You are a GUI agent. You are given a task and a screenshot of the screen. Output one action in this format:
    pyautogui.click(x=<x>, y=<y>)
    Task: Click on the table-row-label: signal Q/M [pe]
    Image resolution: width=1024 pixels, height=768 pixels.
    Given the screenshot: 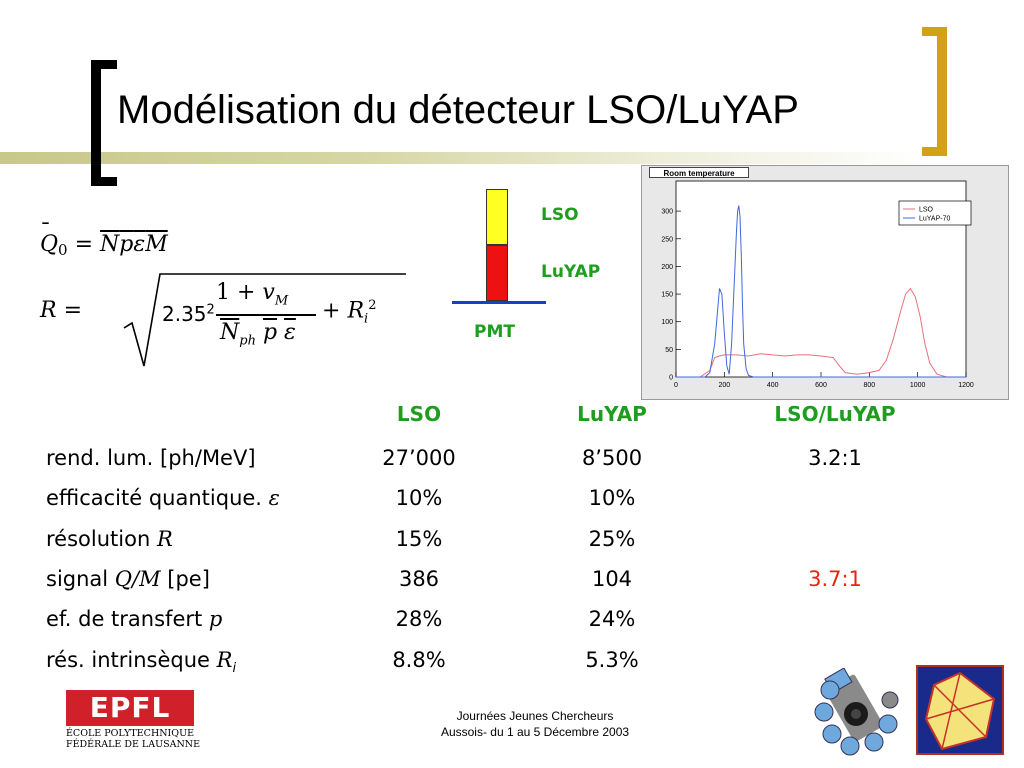 What is the action you would take?
    pyautogui.click(x=128, y=579)
    